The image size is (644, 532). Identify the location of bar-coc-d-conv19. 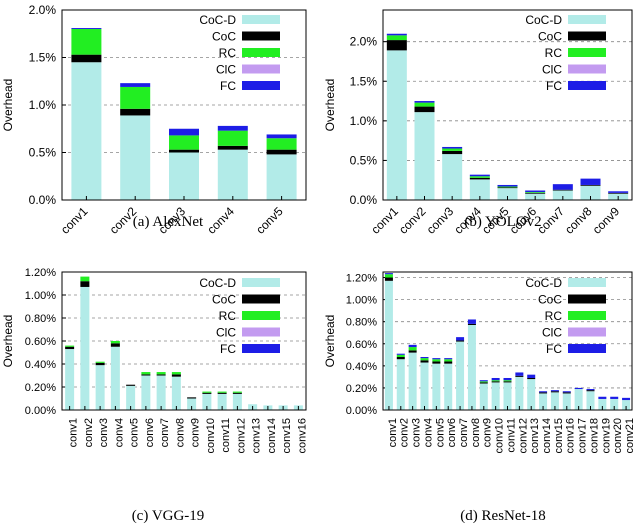
(602, 404).